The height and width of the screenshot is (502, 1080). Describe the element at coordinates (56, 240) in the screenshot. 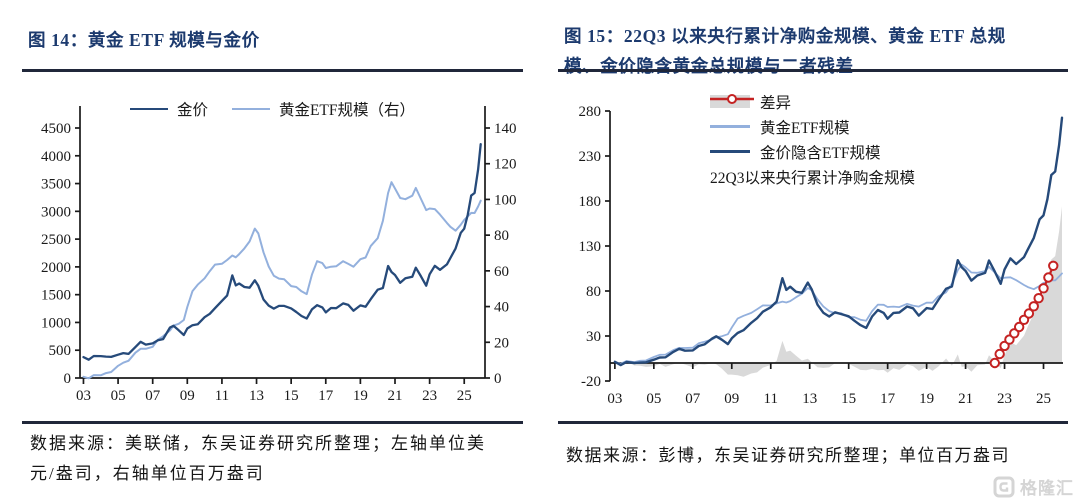

I see `svg-text: 2500` at that location.